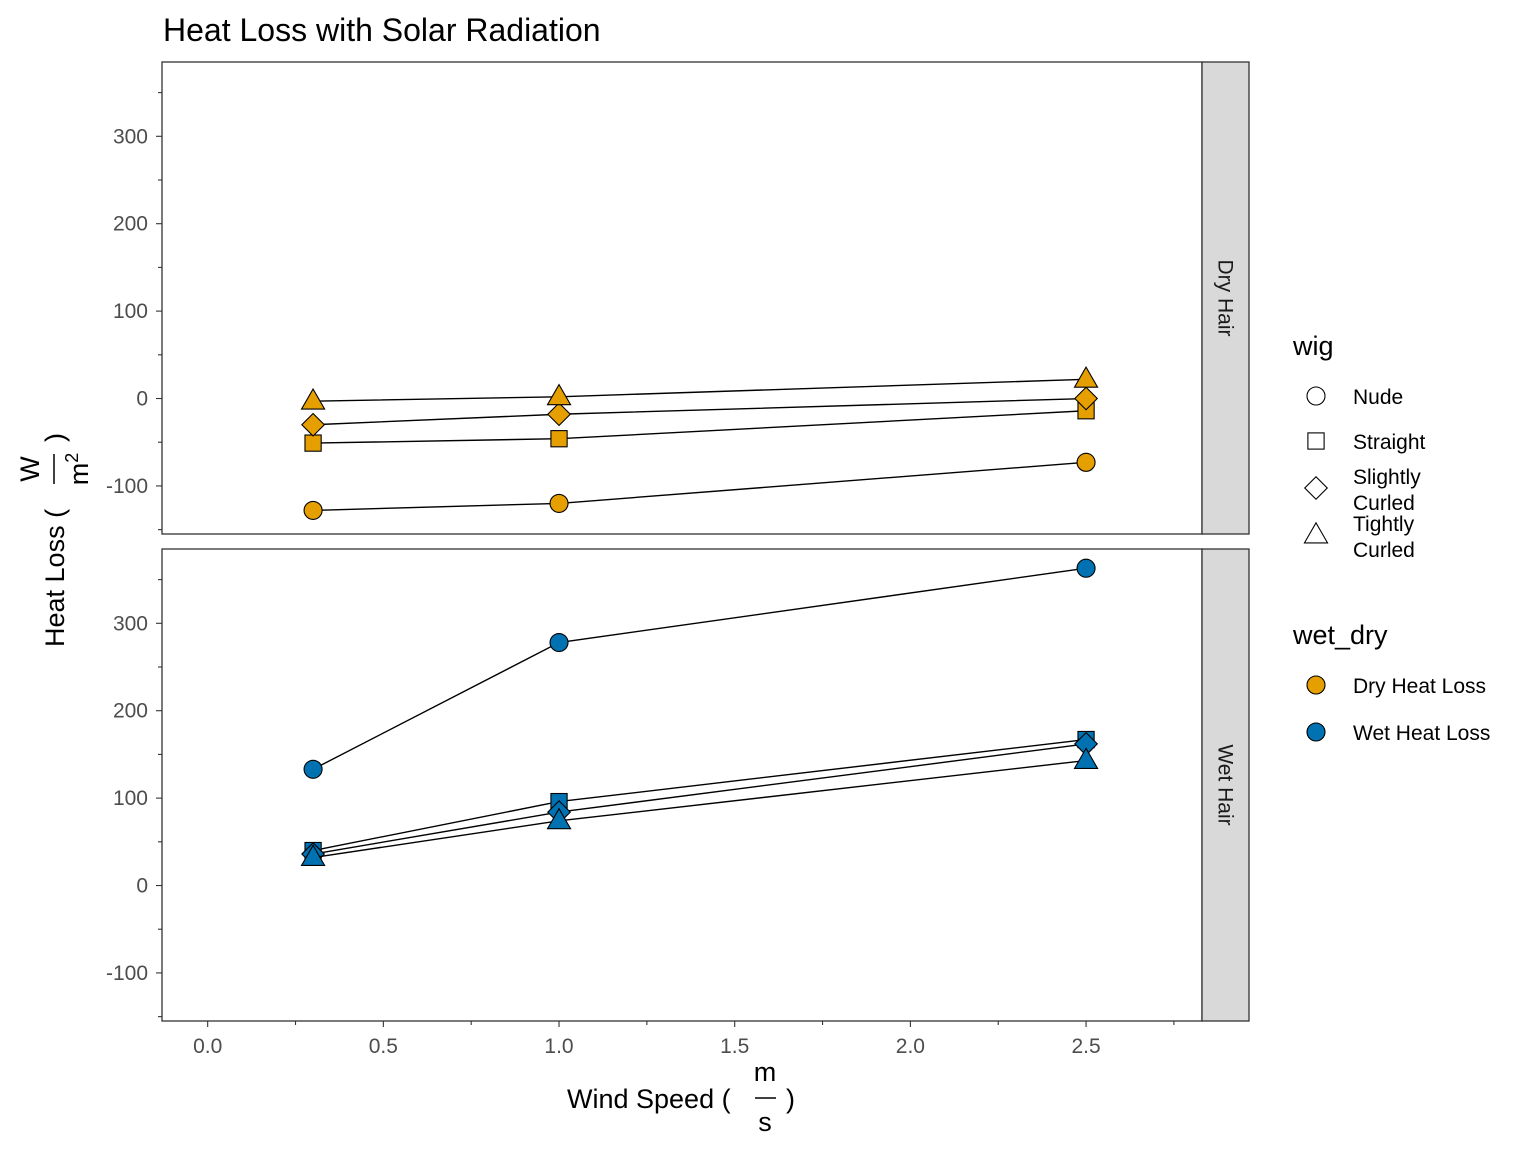 The image size is (1536, 1152). What do you see at coordinates (765, 1122) in the screenshot?
I see `x-unit-denominator: s` at bounding box center [765, 1122].